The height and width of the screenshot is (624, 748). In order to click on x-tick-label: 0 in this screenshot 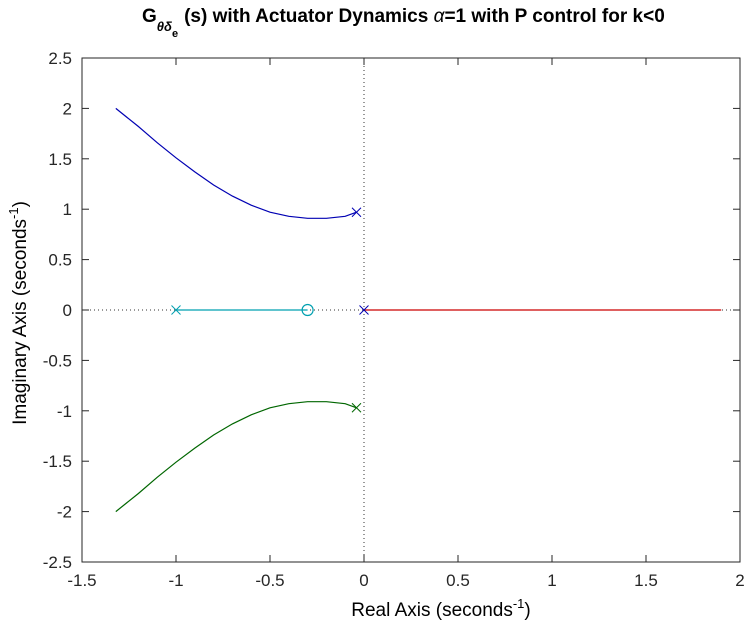, I will do `click(363, 580)`.